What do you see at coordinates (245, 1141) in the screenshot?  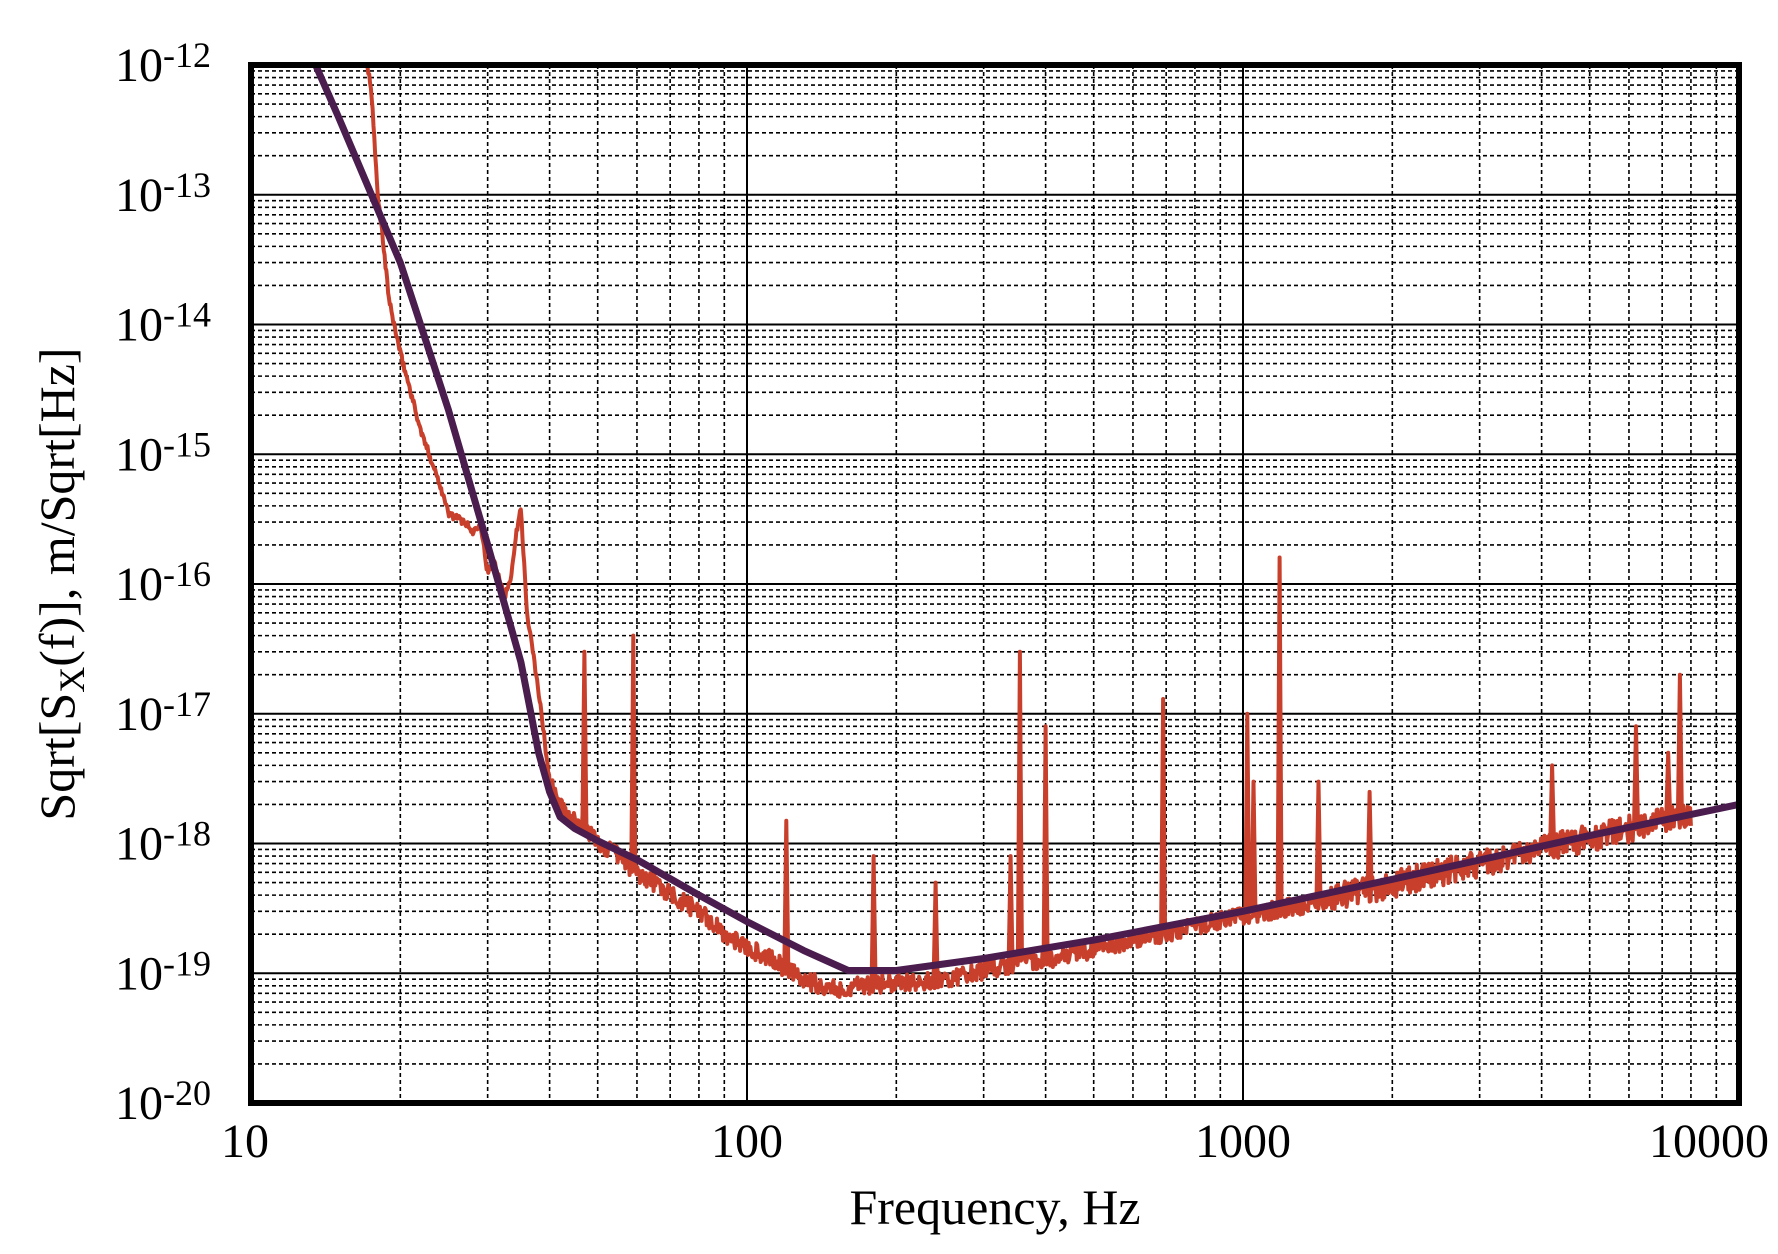 I see `x-tick-label: 10` at bounding box center [245, 1141].